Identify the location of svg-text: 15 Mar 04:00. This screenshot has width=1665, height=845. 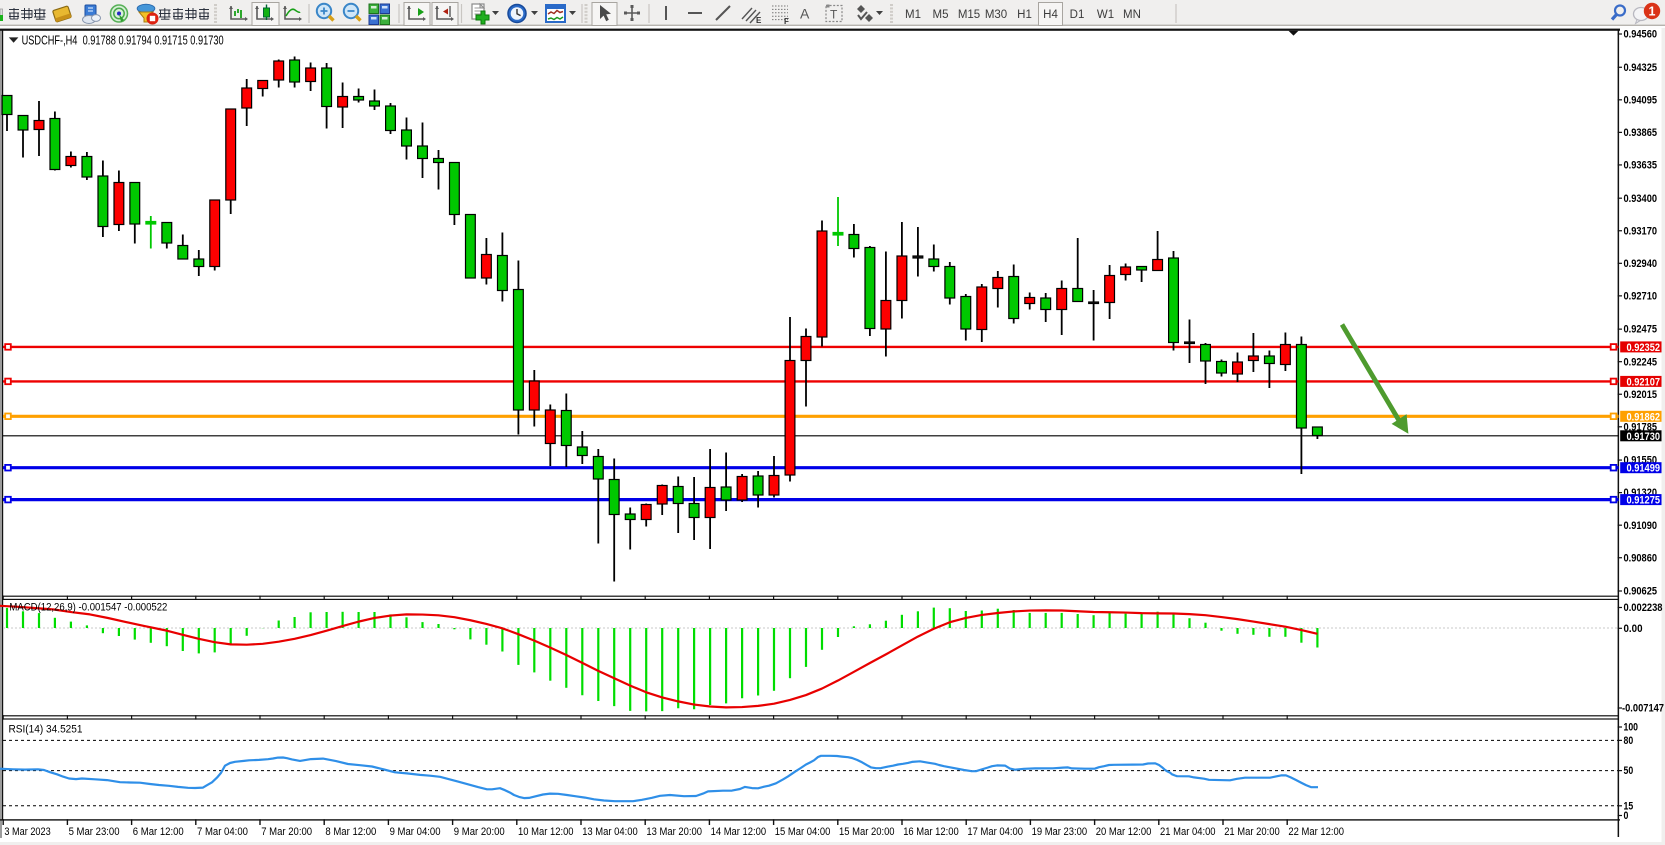
(803, 832).